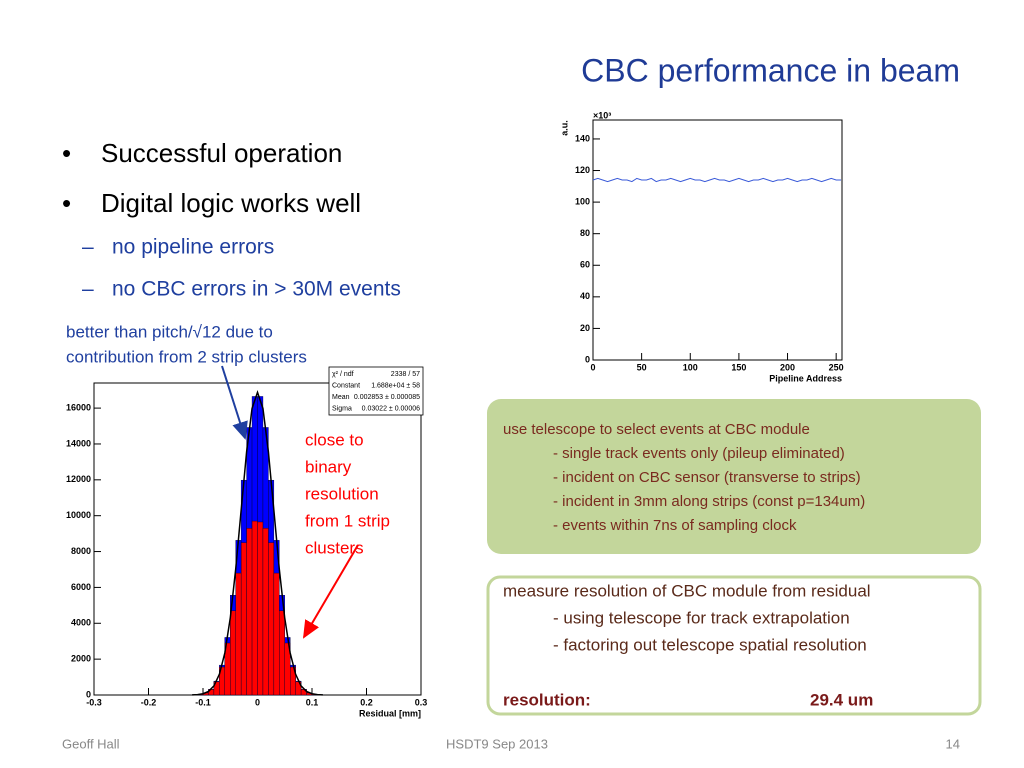 This screenshot has width=1024, height=768. Describe the element at coordinates (395, 385) in the screenshot. I see `stats-value: 1.688e+04 ± 58` at that location.